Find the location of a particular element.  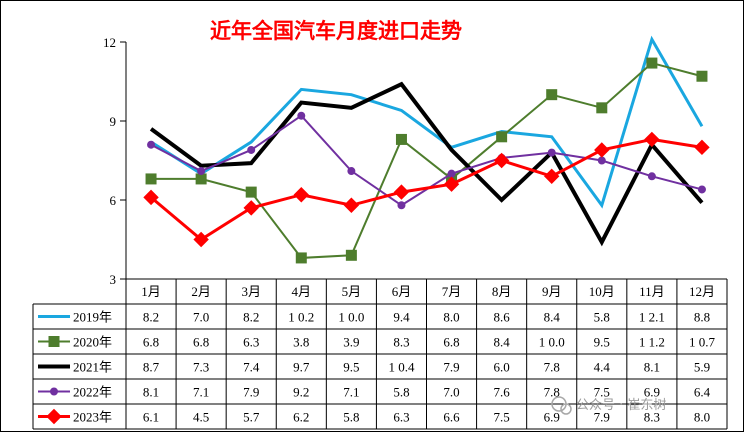

y-tick-label: 12 is located at coordinates (109, 42).